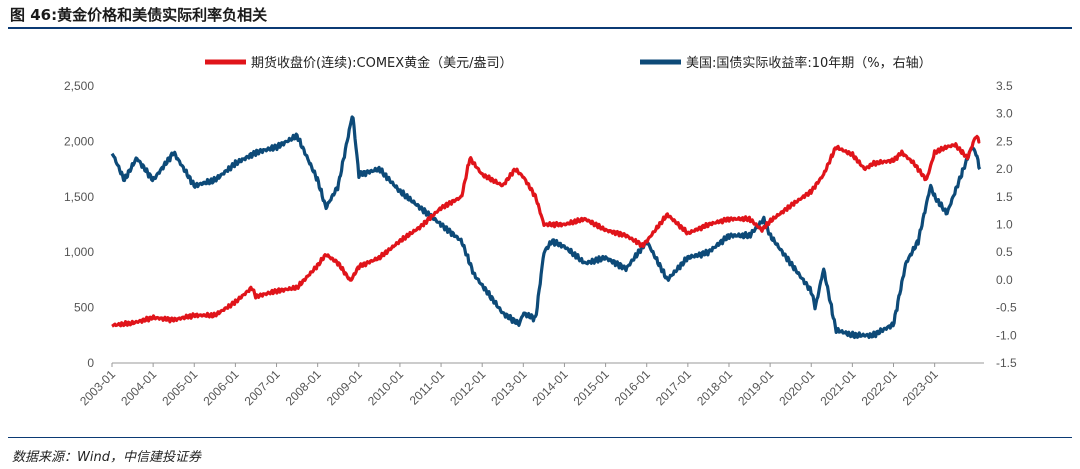  I want to click on figure-title: 图 46:黄金价格和美债实际利率负相关, so click(139, 15).